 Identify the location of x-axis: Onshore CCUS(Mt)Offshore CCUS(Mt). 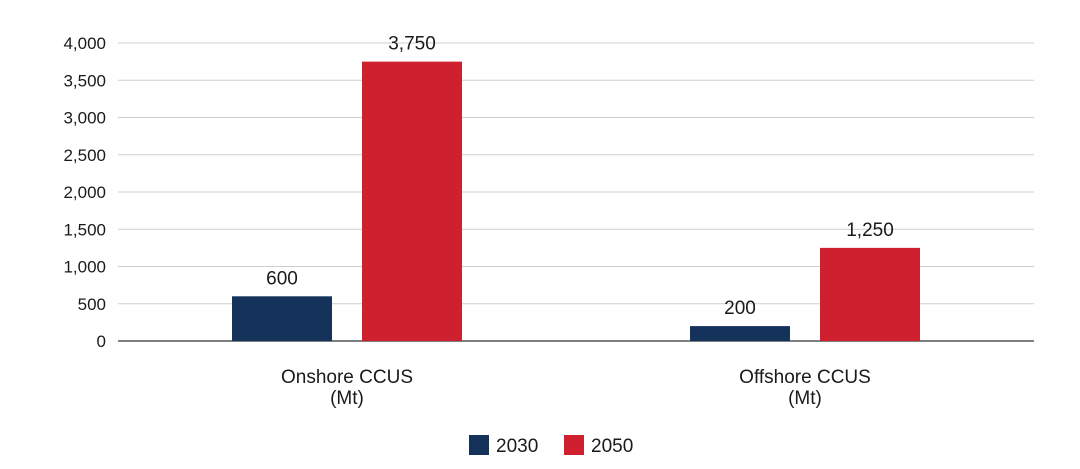
(576, 388).